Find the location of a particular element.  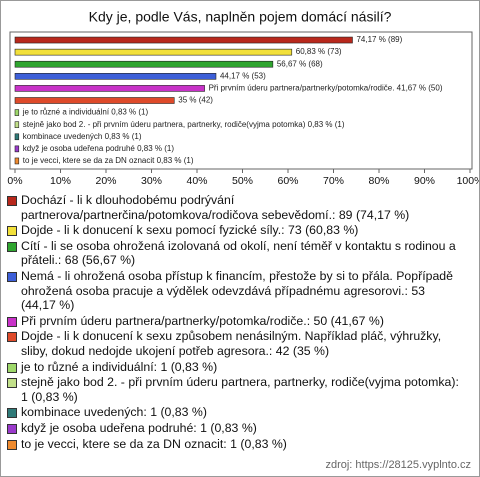

x-tick-label: 70% is located at coordinates (333, 181).